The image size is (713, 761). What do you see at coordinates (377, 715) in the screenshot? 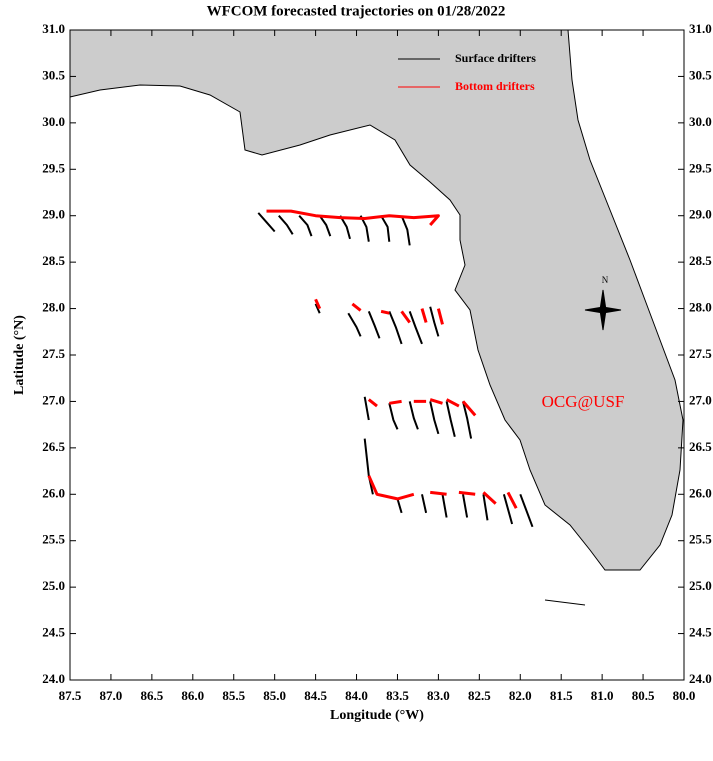
I see `x-axis-label: Longitude (°W)` at bounding box center [377, 715].